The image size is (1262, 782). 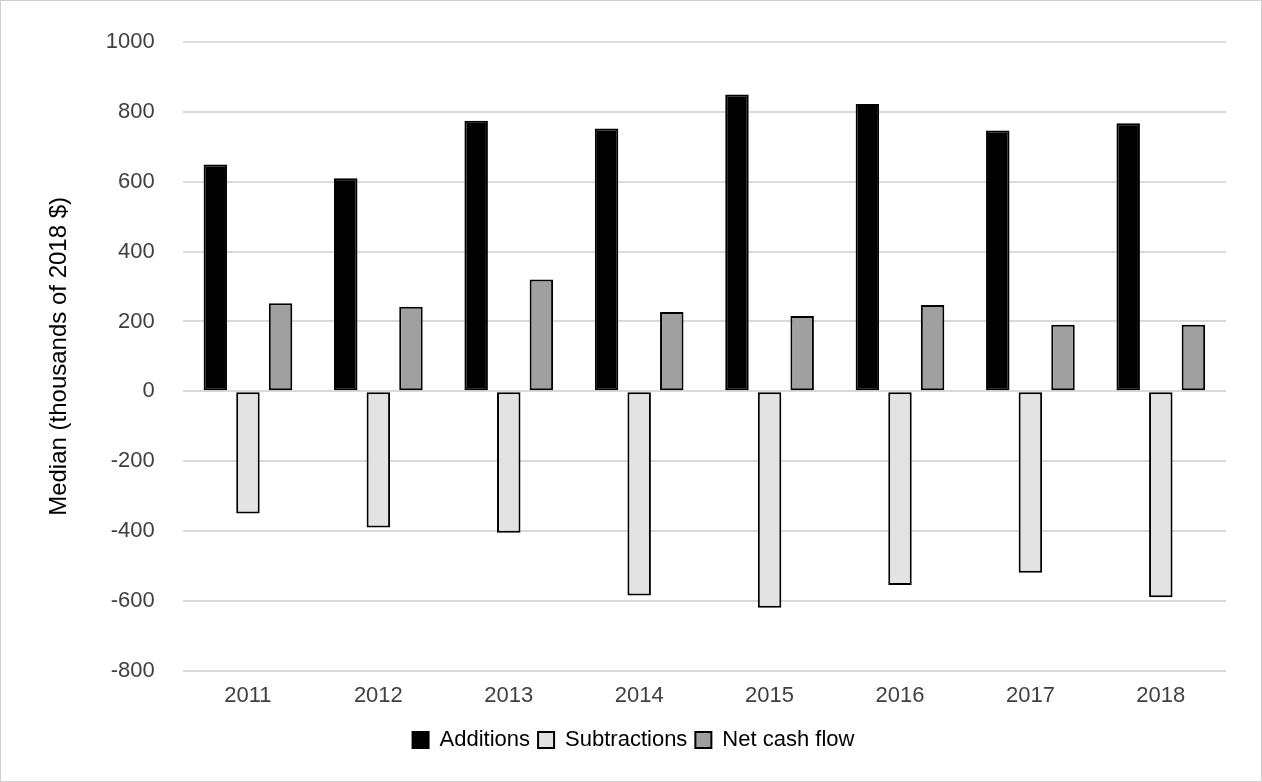 What do you see at coordinates (626, 739) in the screenshot?
I see `legend-label: Subtractions` at bounding box center [626, 739].